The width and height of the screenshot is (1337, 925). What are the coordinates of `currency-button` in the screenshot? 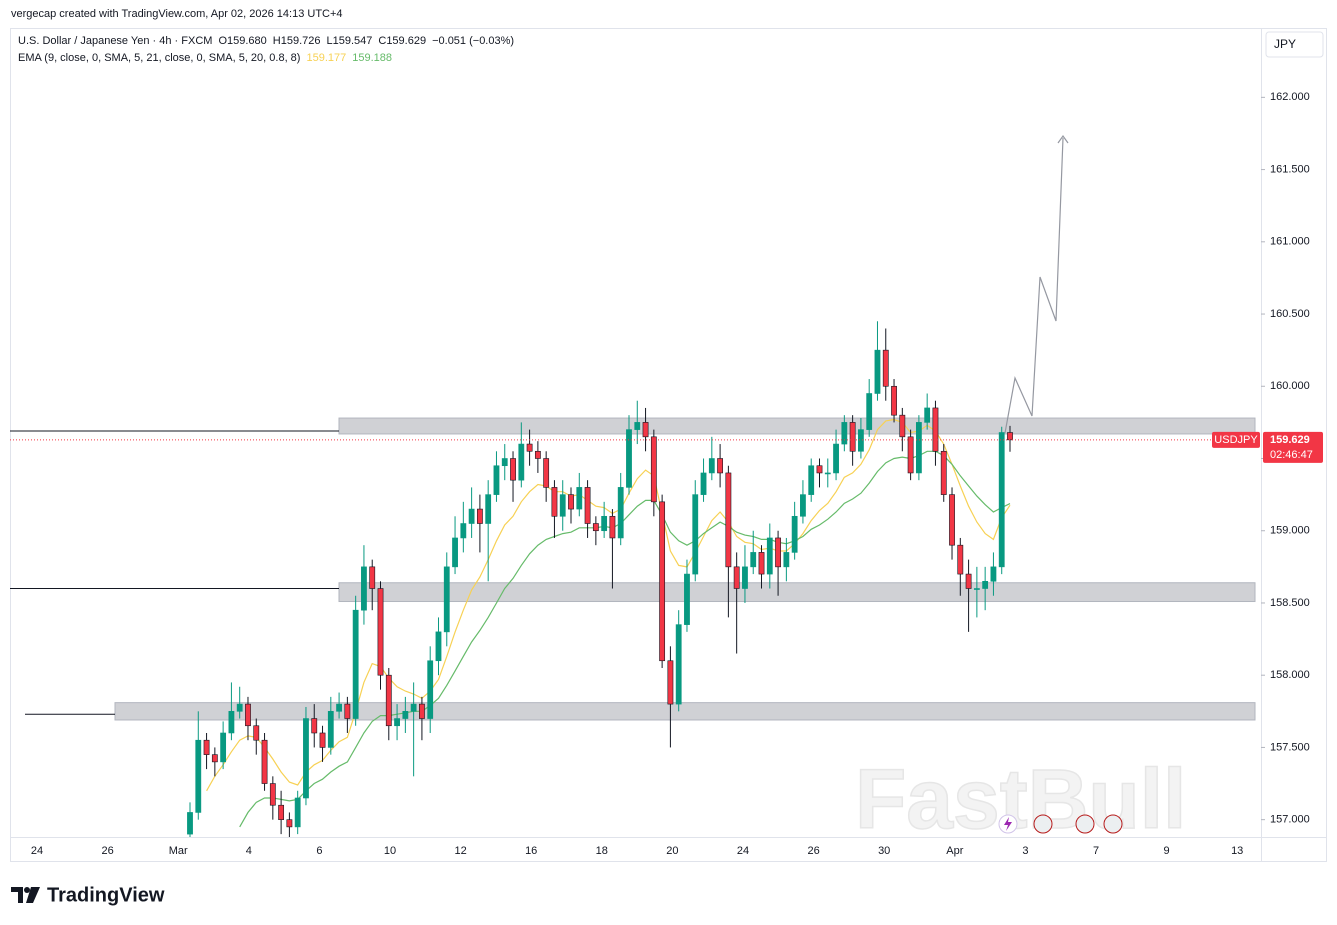 It's located at (1294, 44).